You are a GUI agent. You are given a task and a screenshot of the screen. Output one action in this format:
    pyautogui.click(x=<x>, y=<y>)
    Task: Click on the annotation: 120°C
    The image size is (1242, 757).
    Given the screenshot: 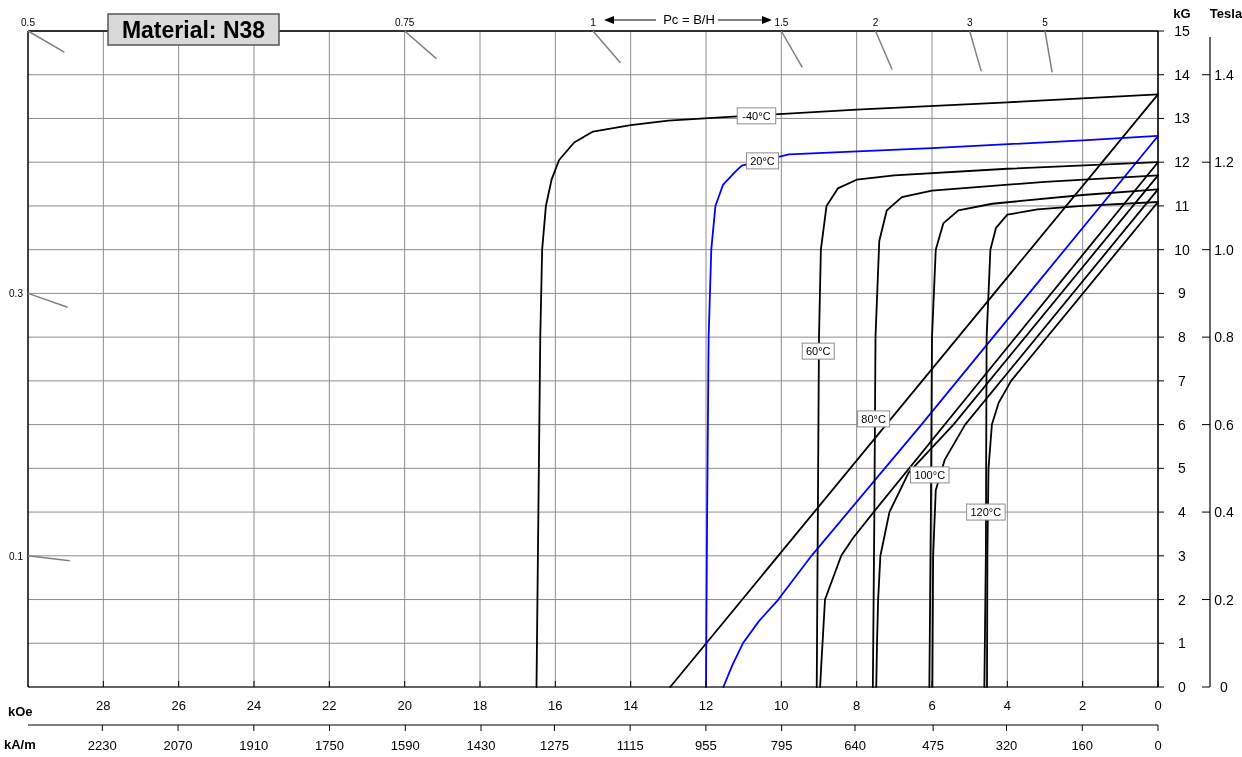 What is the action you would take?
    pyautogui.click(x=986, y=512)
    